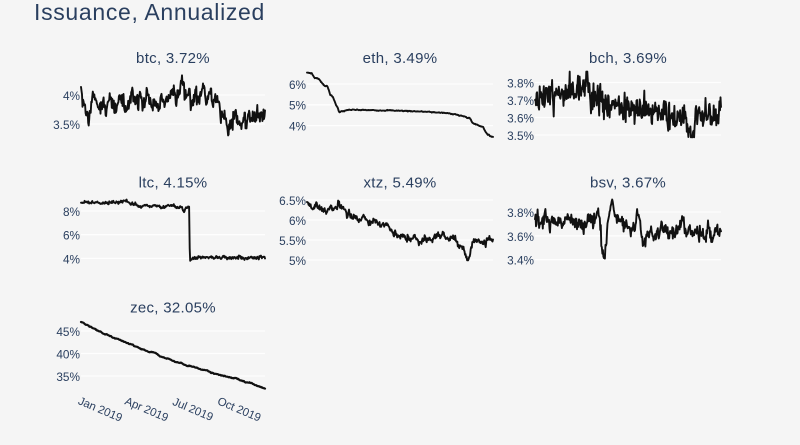 Image resolution: width=800 pixels, height=445 pixels. I want to click on svg-text: ltc, 4.15%, so click(173, 183).